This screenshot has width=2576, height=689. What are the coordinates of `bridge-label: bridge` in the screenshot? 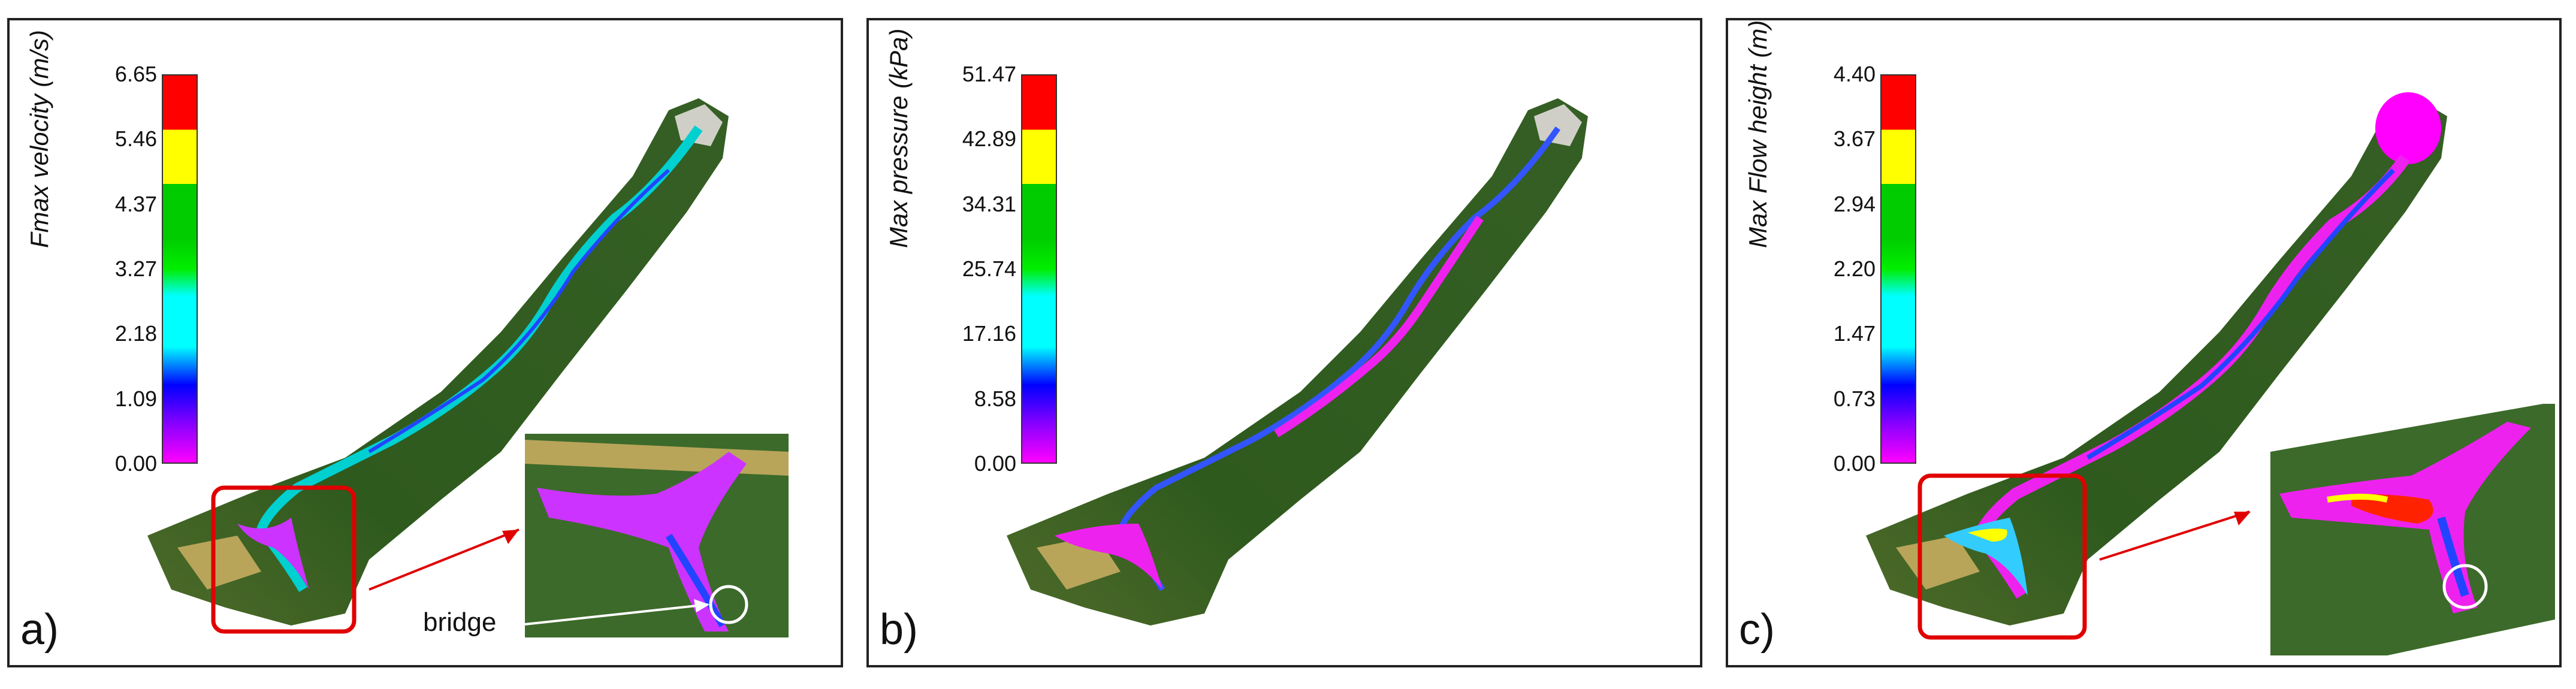 It's located at (460, 622).